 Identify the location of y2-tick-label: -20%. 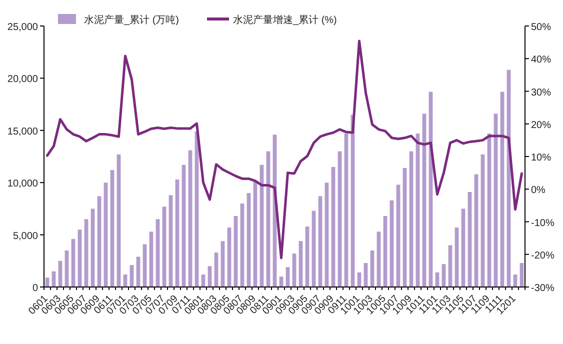
(542, 256).